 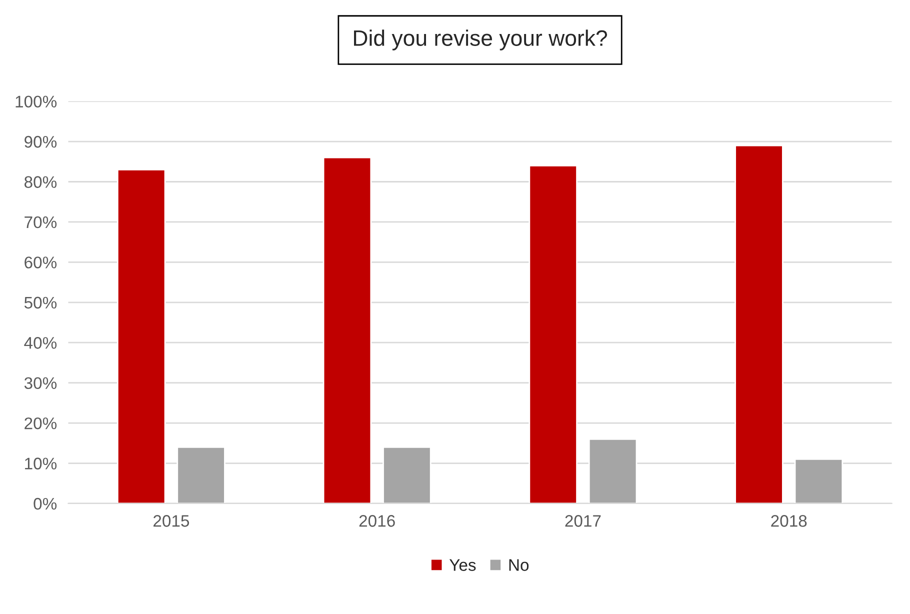 What do you see at coordinates (40, 262) in the screenshot?
I see `y-tick-label: 60%` at bounding box center [40, 262].